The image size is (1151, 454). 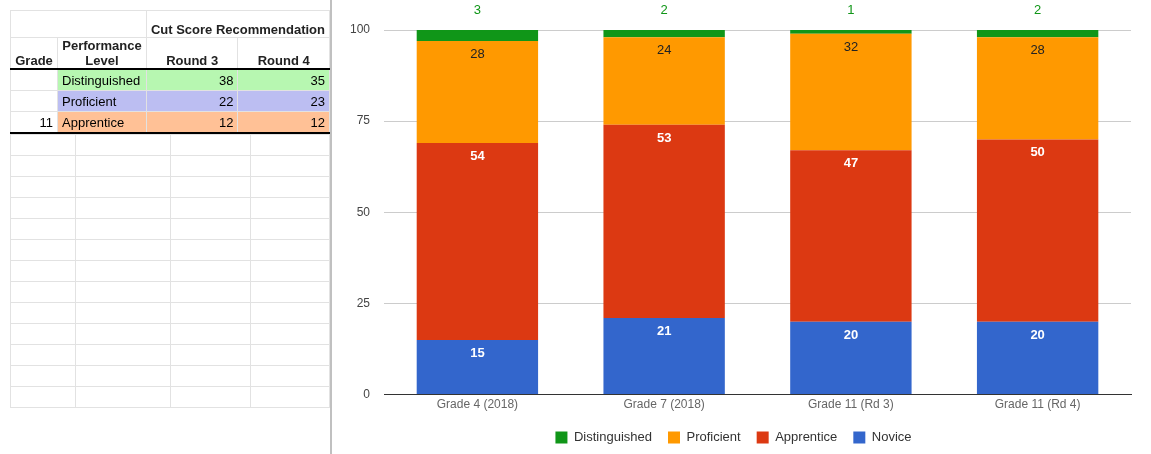 What do you see at coordinates (851, 9) in the screenshot?
I see `data-label: 1` at bounding box center [851, 9].